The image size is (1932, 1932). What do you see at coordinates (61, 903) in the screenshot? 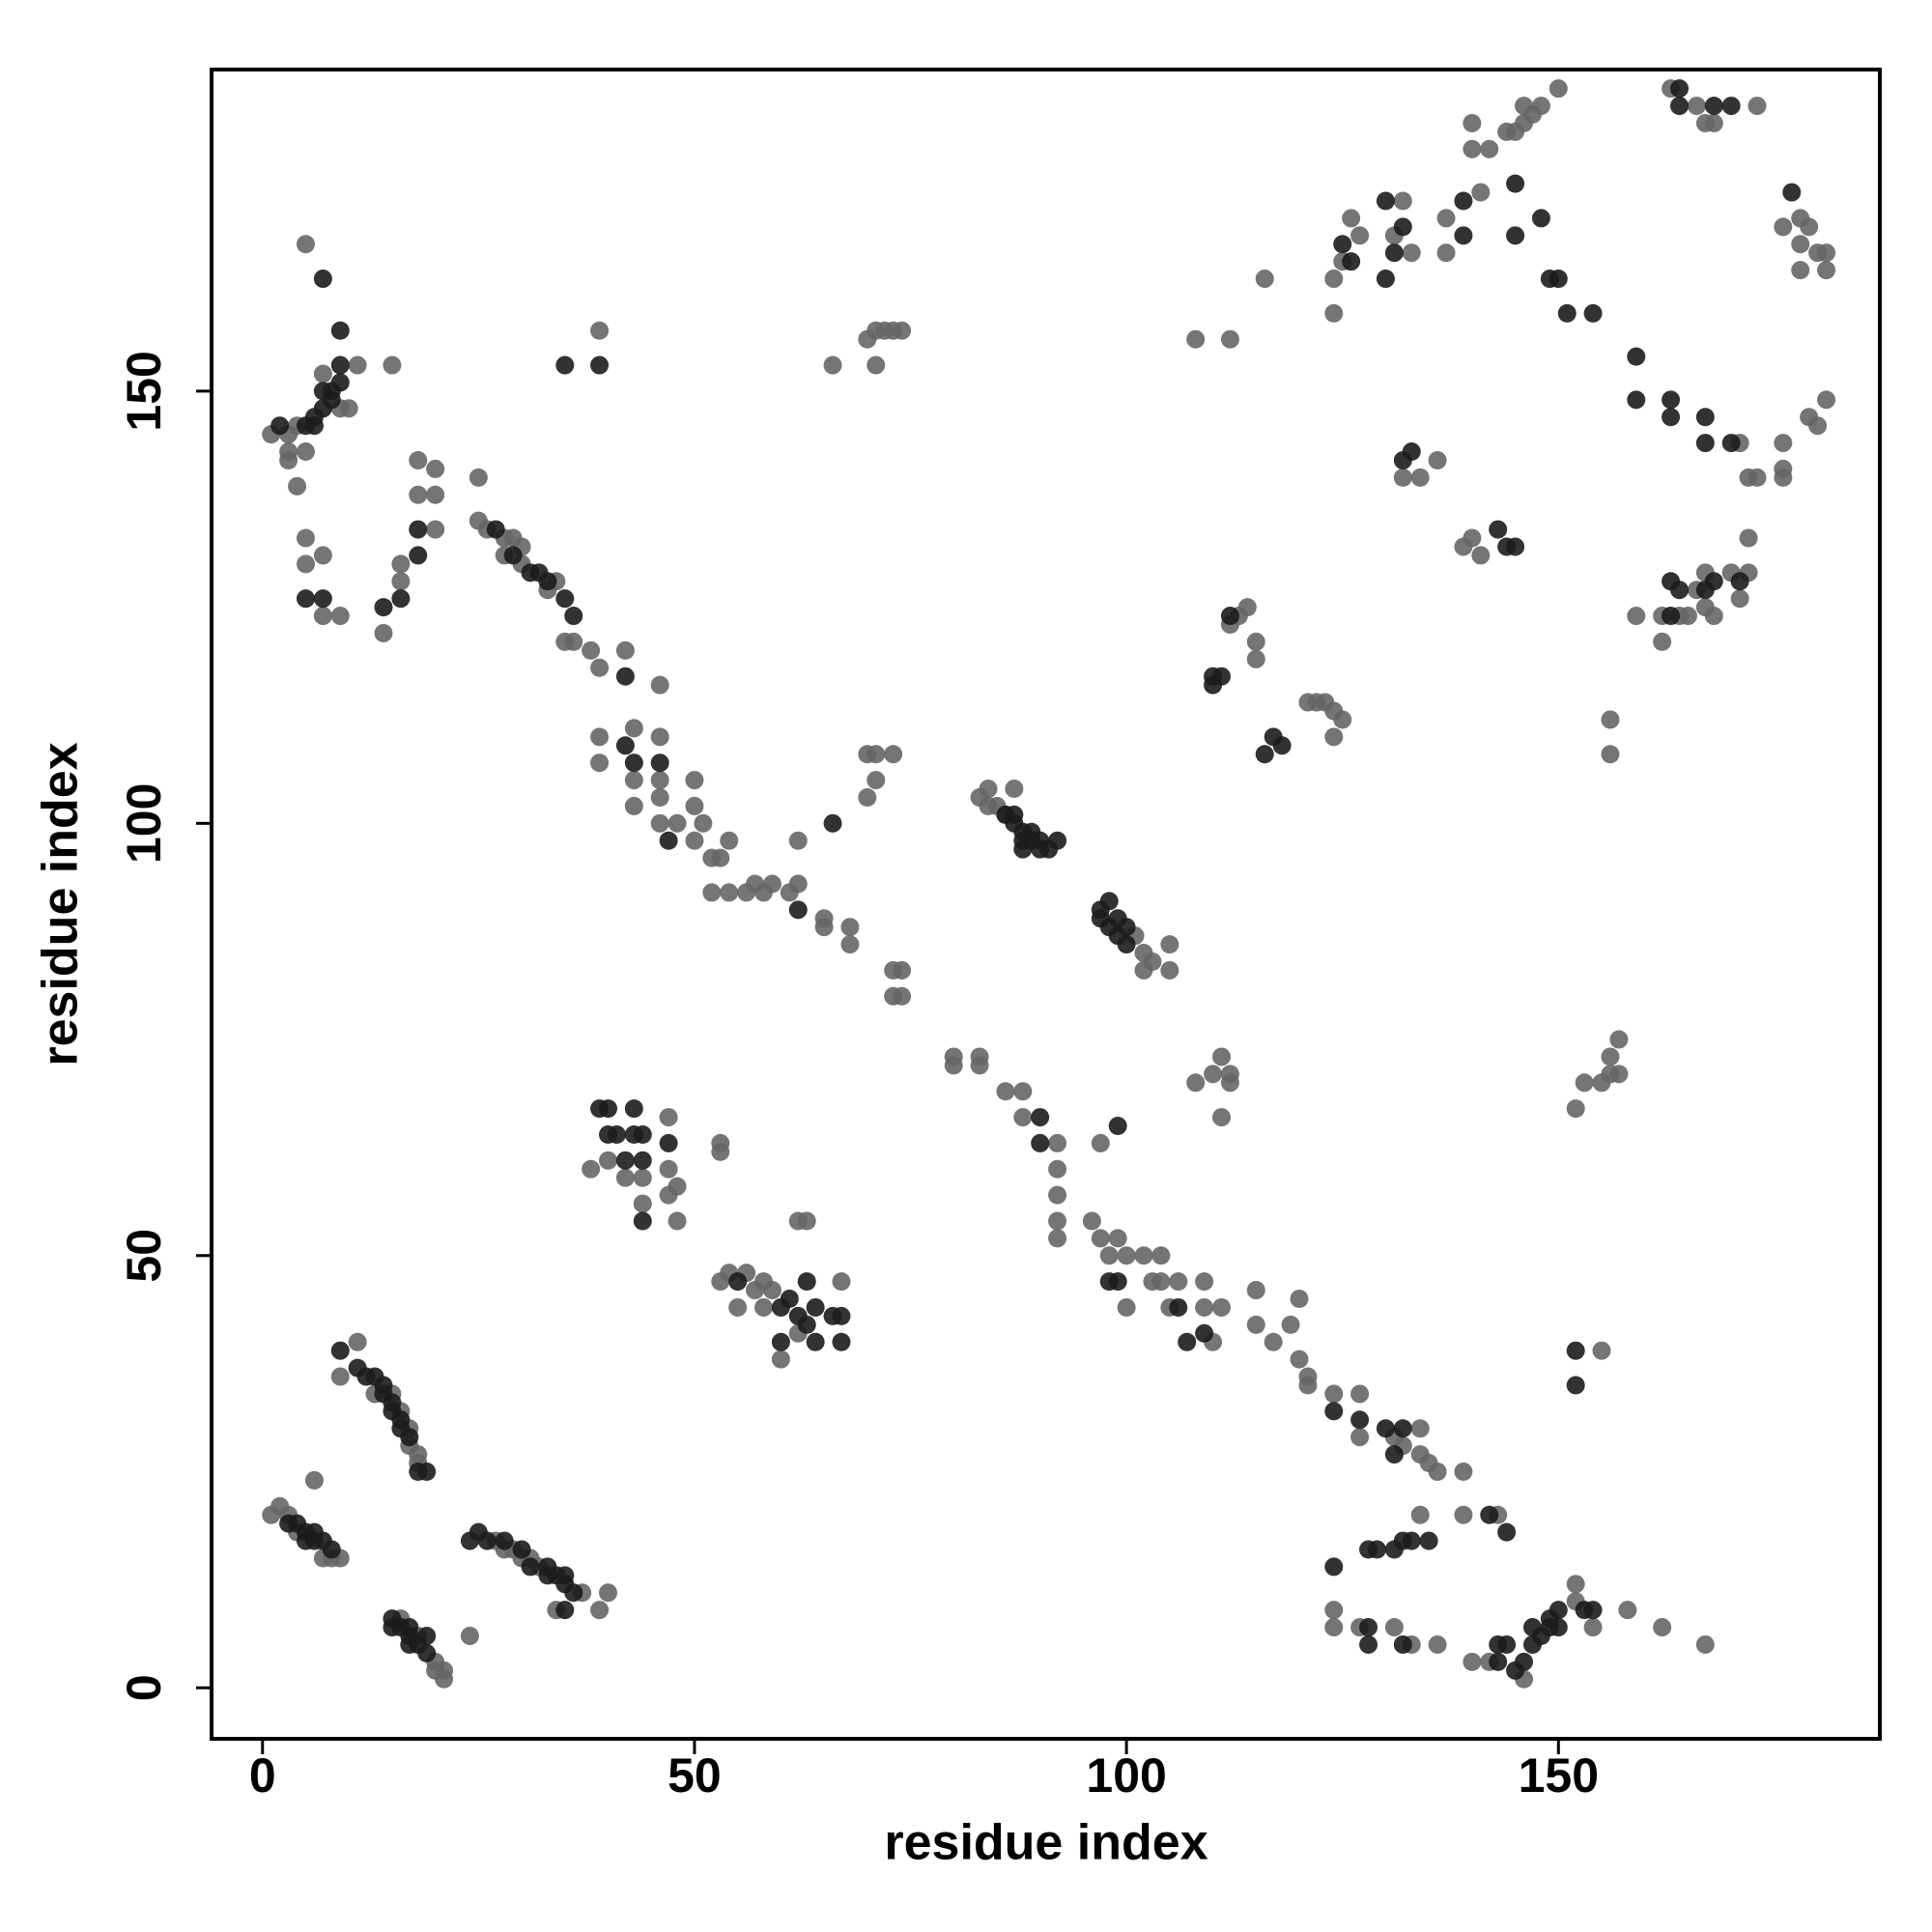
I see `y-axis-label: residue index` at bounding box center [61, 903].